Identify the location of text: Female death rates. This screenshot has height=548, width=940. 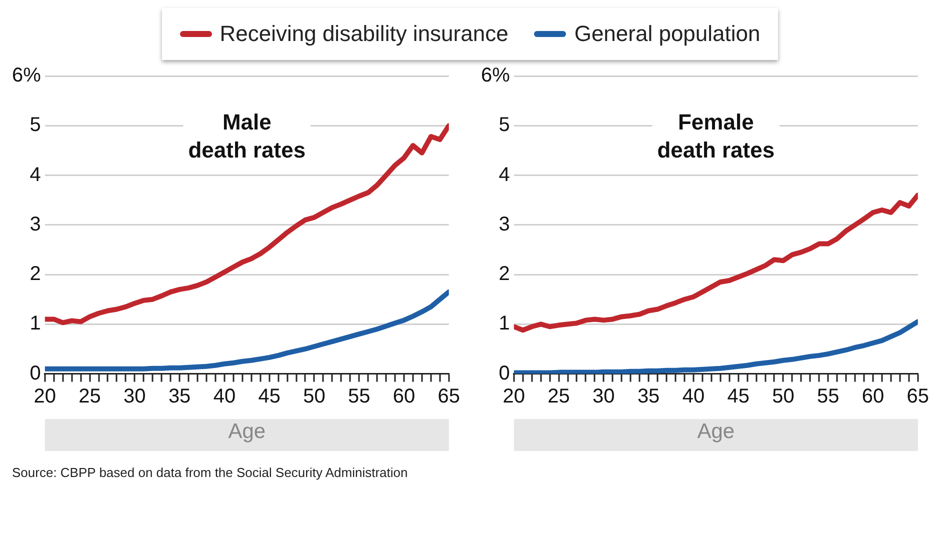
(716, 136).